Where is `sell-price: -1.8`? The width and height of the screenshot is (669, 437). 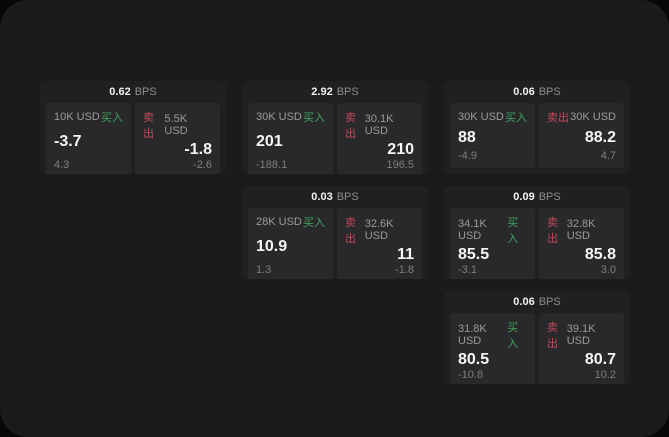 sell-price: -1.8 is located at coordinates (198, 149).